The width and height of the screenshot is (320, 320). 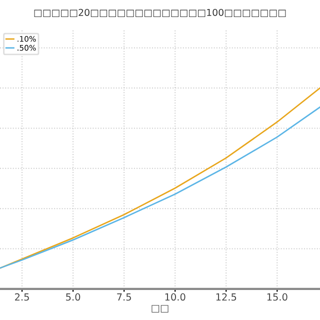 I want to click on x-tick-label: 2.5, so click(x=22, y=297).